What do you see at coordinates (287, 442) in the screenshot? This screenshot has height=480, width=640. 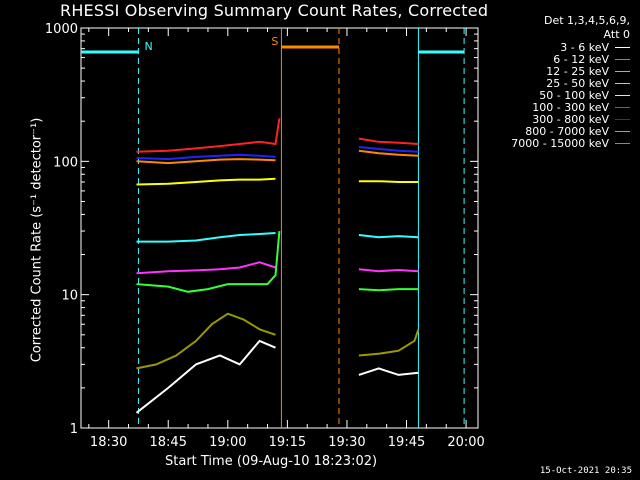 I see `x-tick-label: 19:15` at bounding box center [287, 442].